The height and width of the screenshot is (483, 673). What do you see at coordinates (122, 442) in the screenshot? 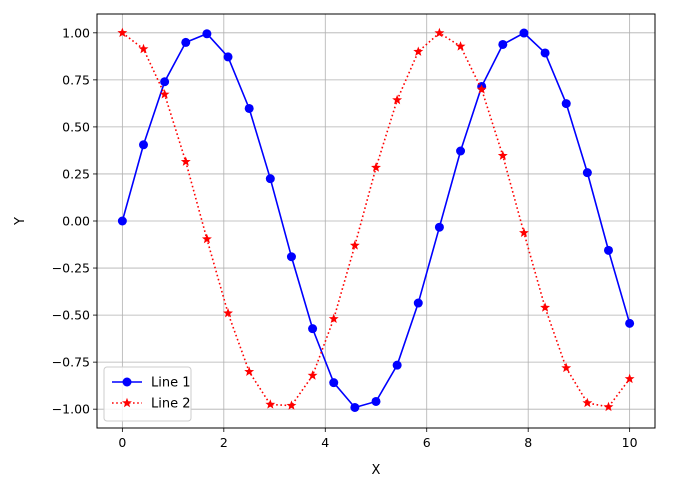
I see `x-tick-label: 0` at bounding box center [122, 442].